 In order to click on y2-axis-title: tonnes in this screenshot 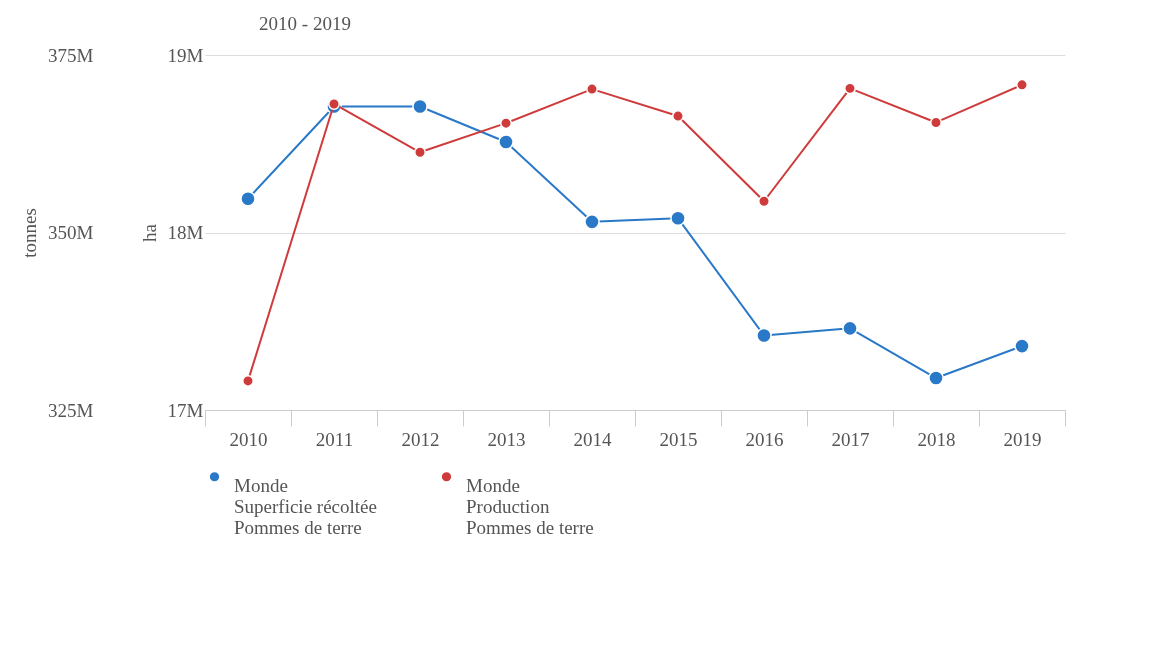, I will do `click(30, 233)`.